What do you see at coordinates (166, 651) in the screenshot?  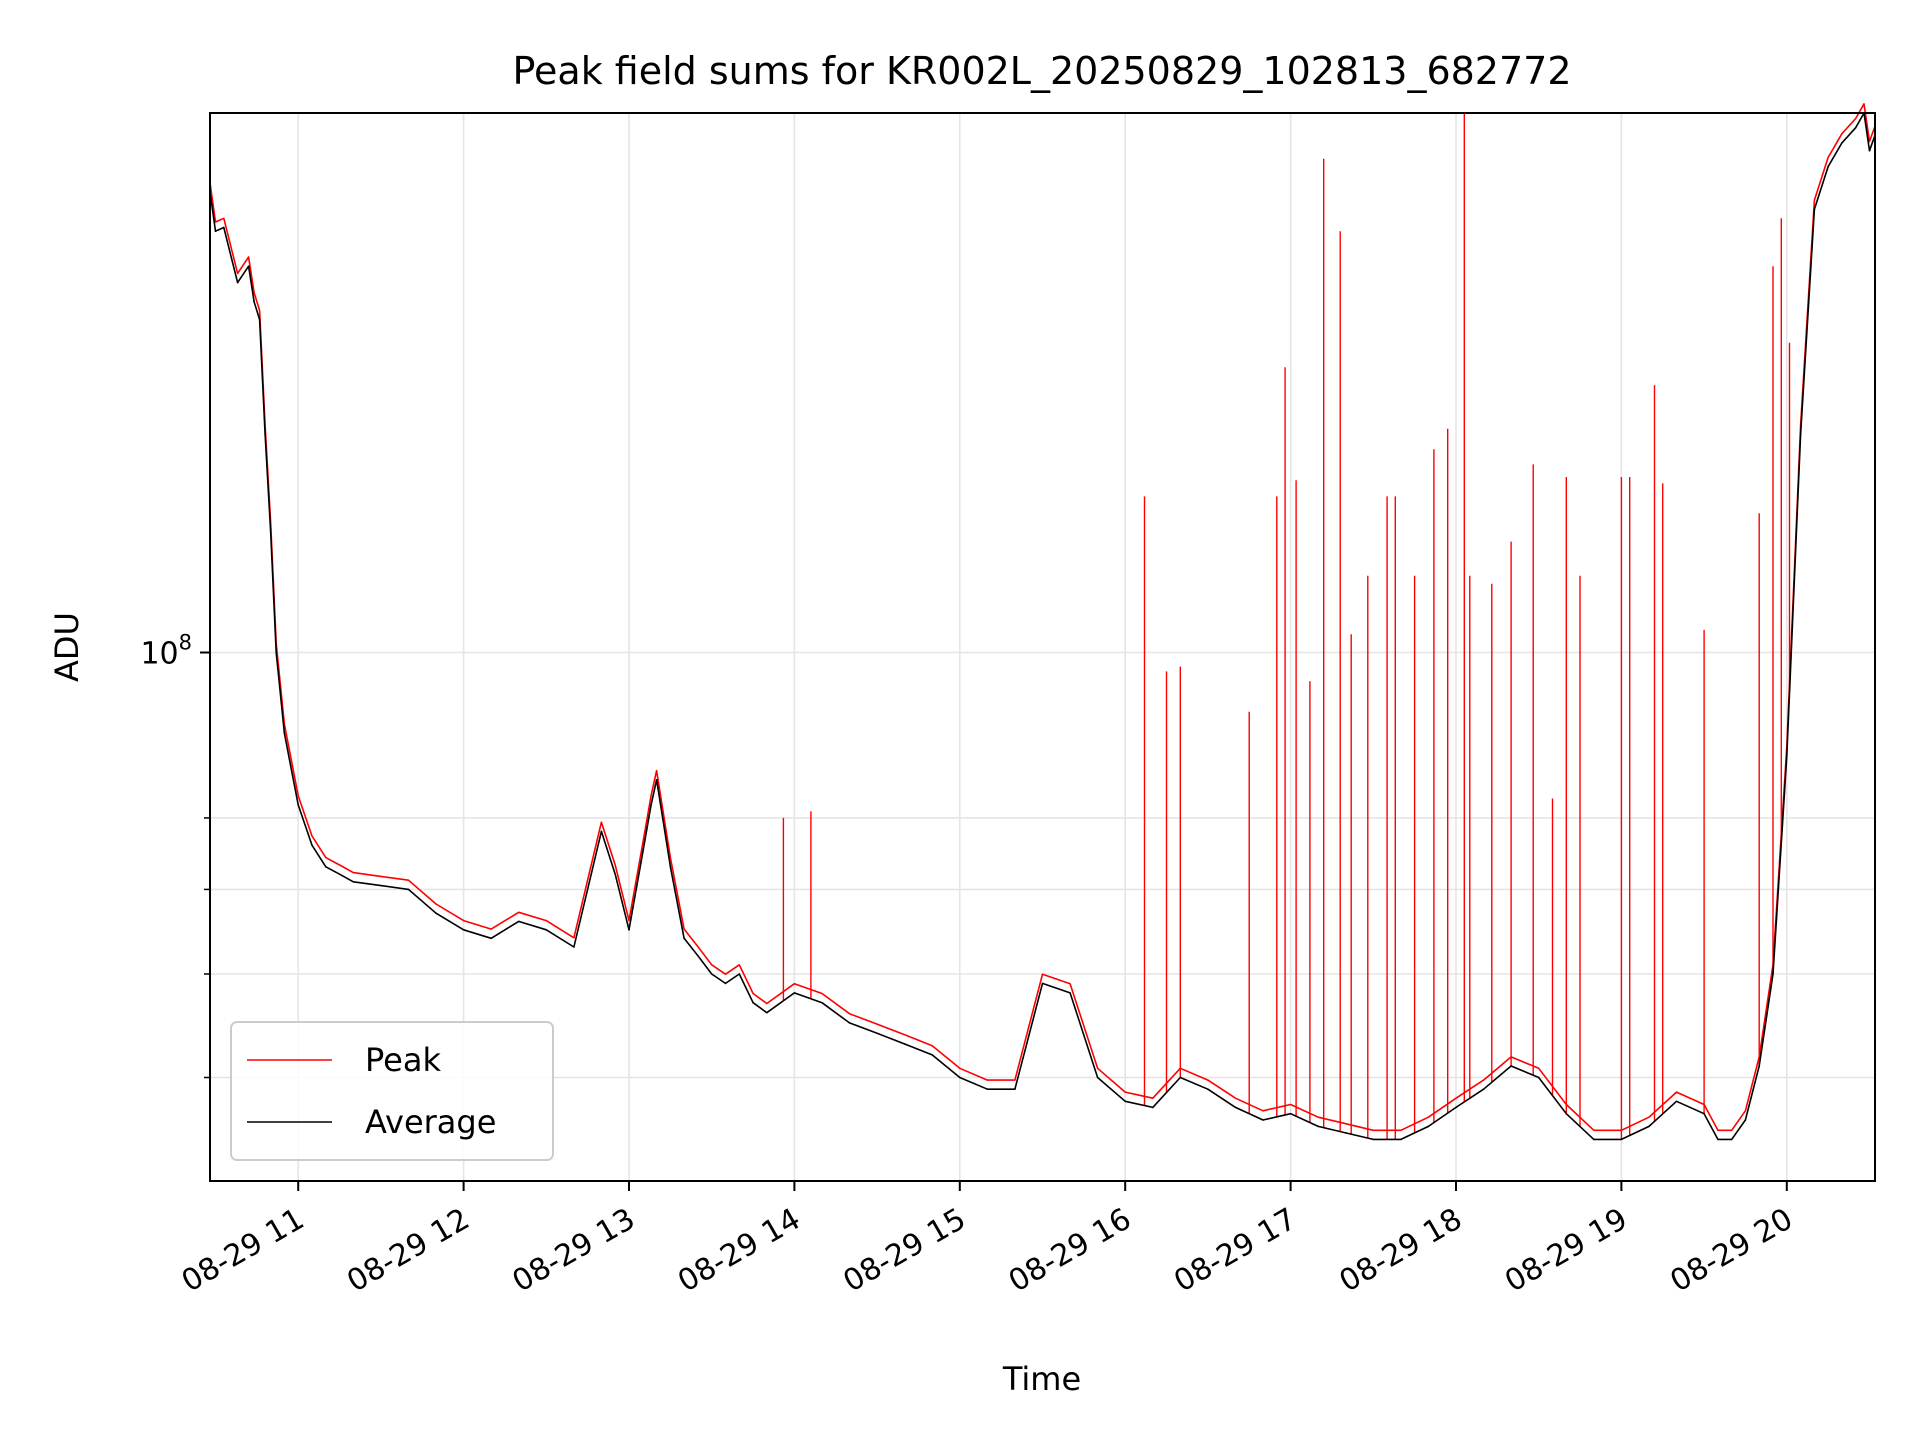 I see `y-tick-label: 108` at bounding box center [166, 651].